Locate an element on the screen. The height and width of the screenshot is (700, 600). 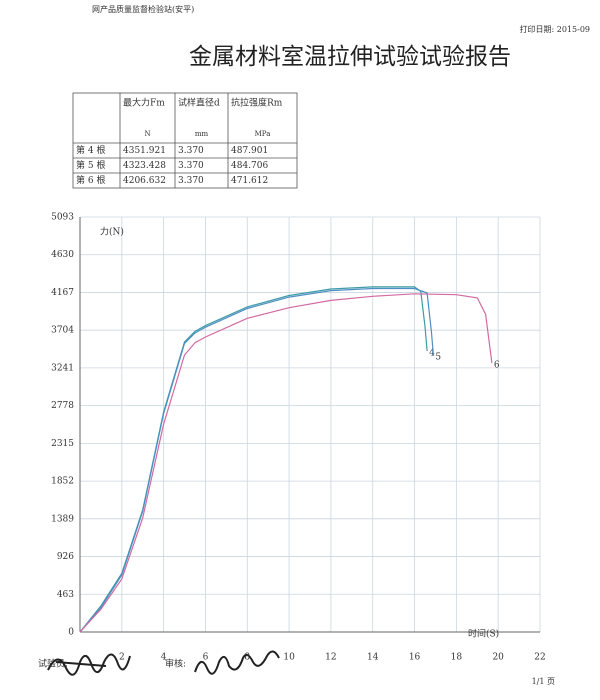
x-tick-label: 4 is located at coordinates (164, 658).